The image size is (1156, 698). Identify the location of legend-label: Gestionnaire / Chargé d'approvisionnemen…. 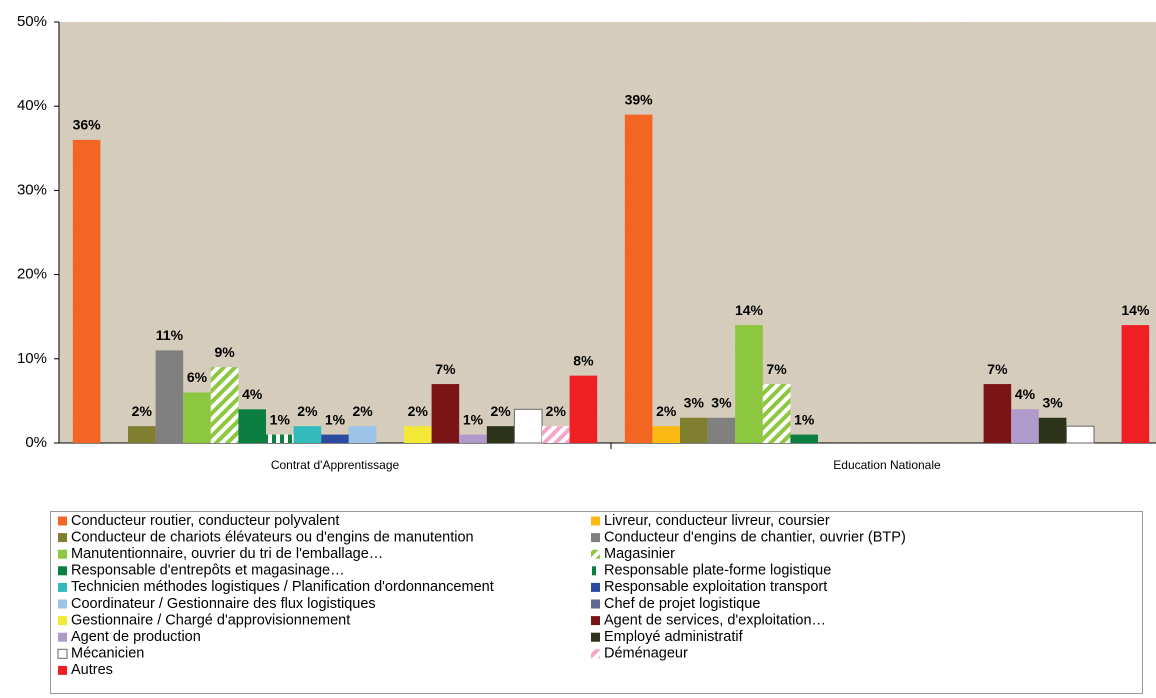
(210, 620).